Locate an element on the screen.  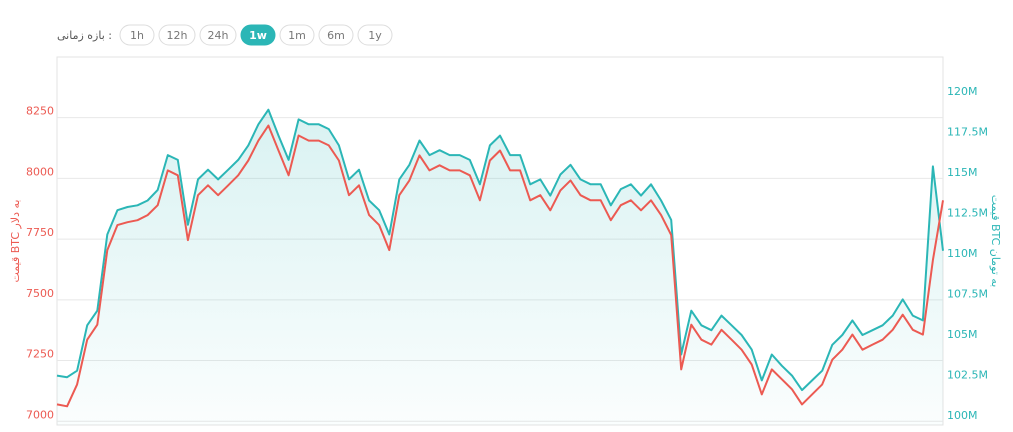
range-button-label: 1y is located at coordinates (375, 35).